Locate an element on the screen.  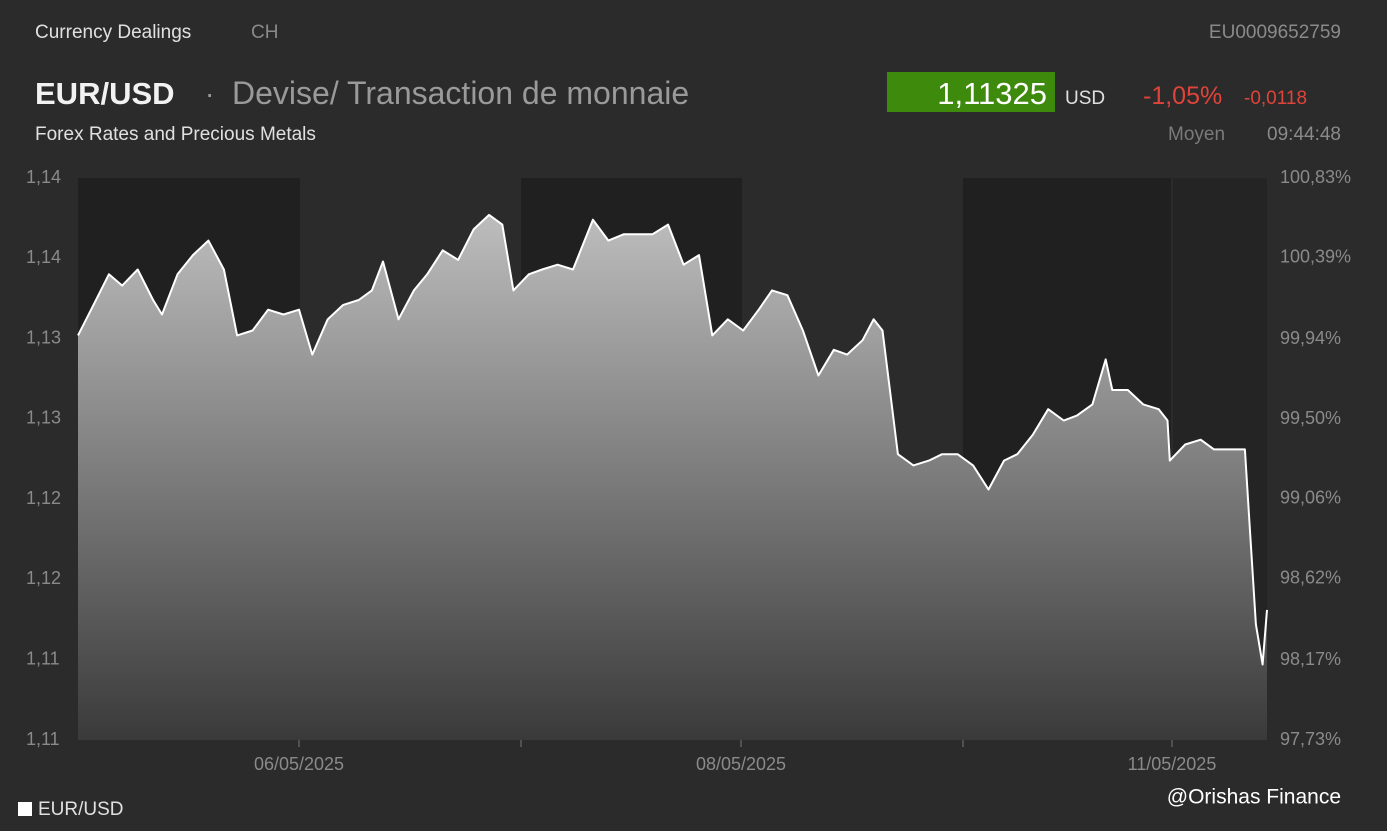
y2-tick-label: 98,17% is located at coordinates (1310, 659).